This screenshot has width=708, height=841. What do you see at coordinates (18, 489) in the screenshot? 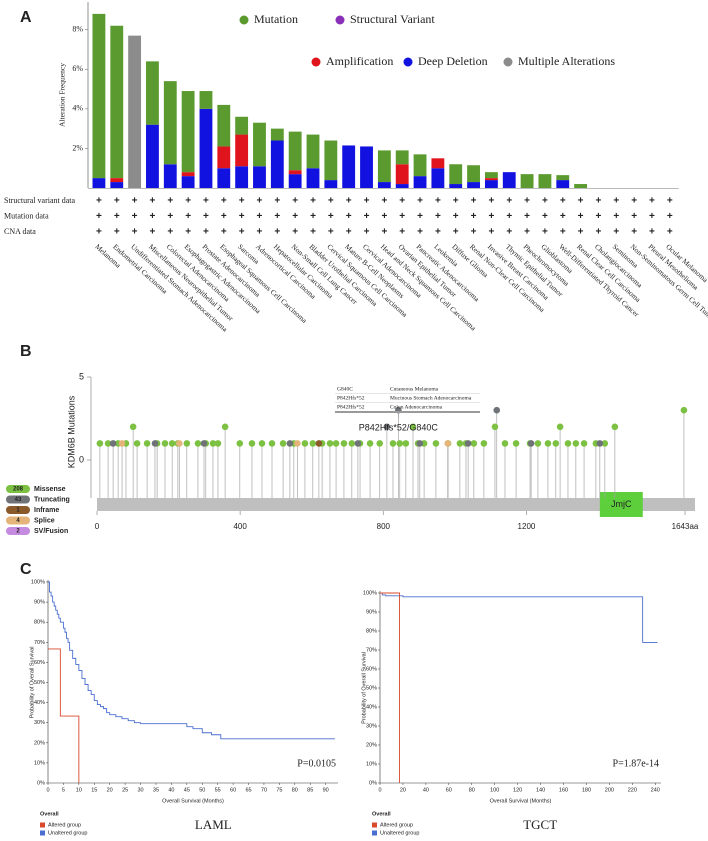
I see `legend-pill` at bounding box center [18, 489].